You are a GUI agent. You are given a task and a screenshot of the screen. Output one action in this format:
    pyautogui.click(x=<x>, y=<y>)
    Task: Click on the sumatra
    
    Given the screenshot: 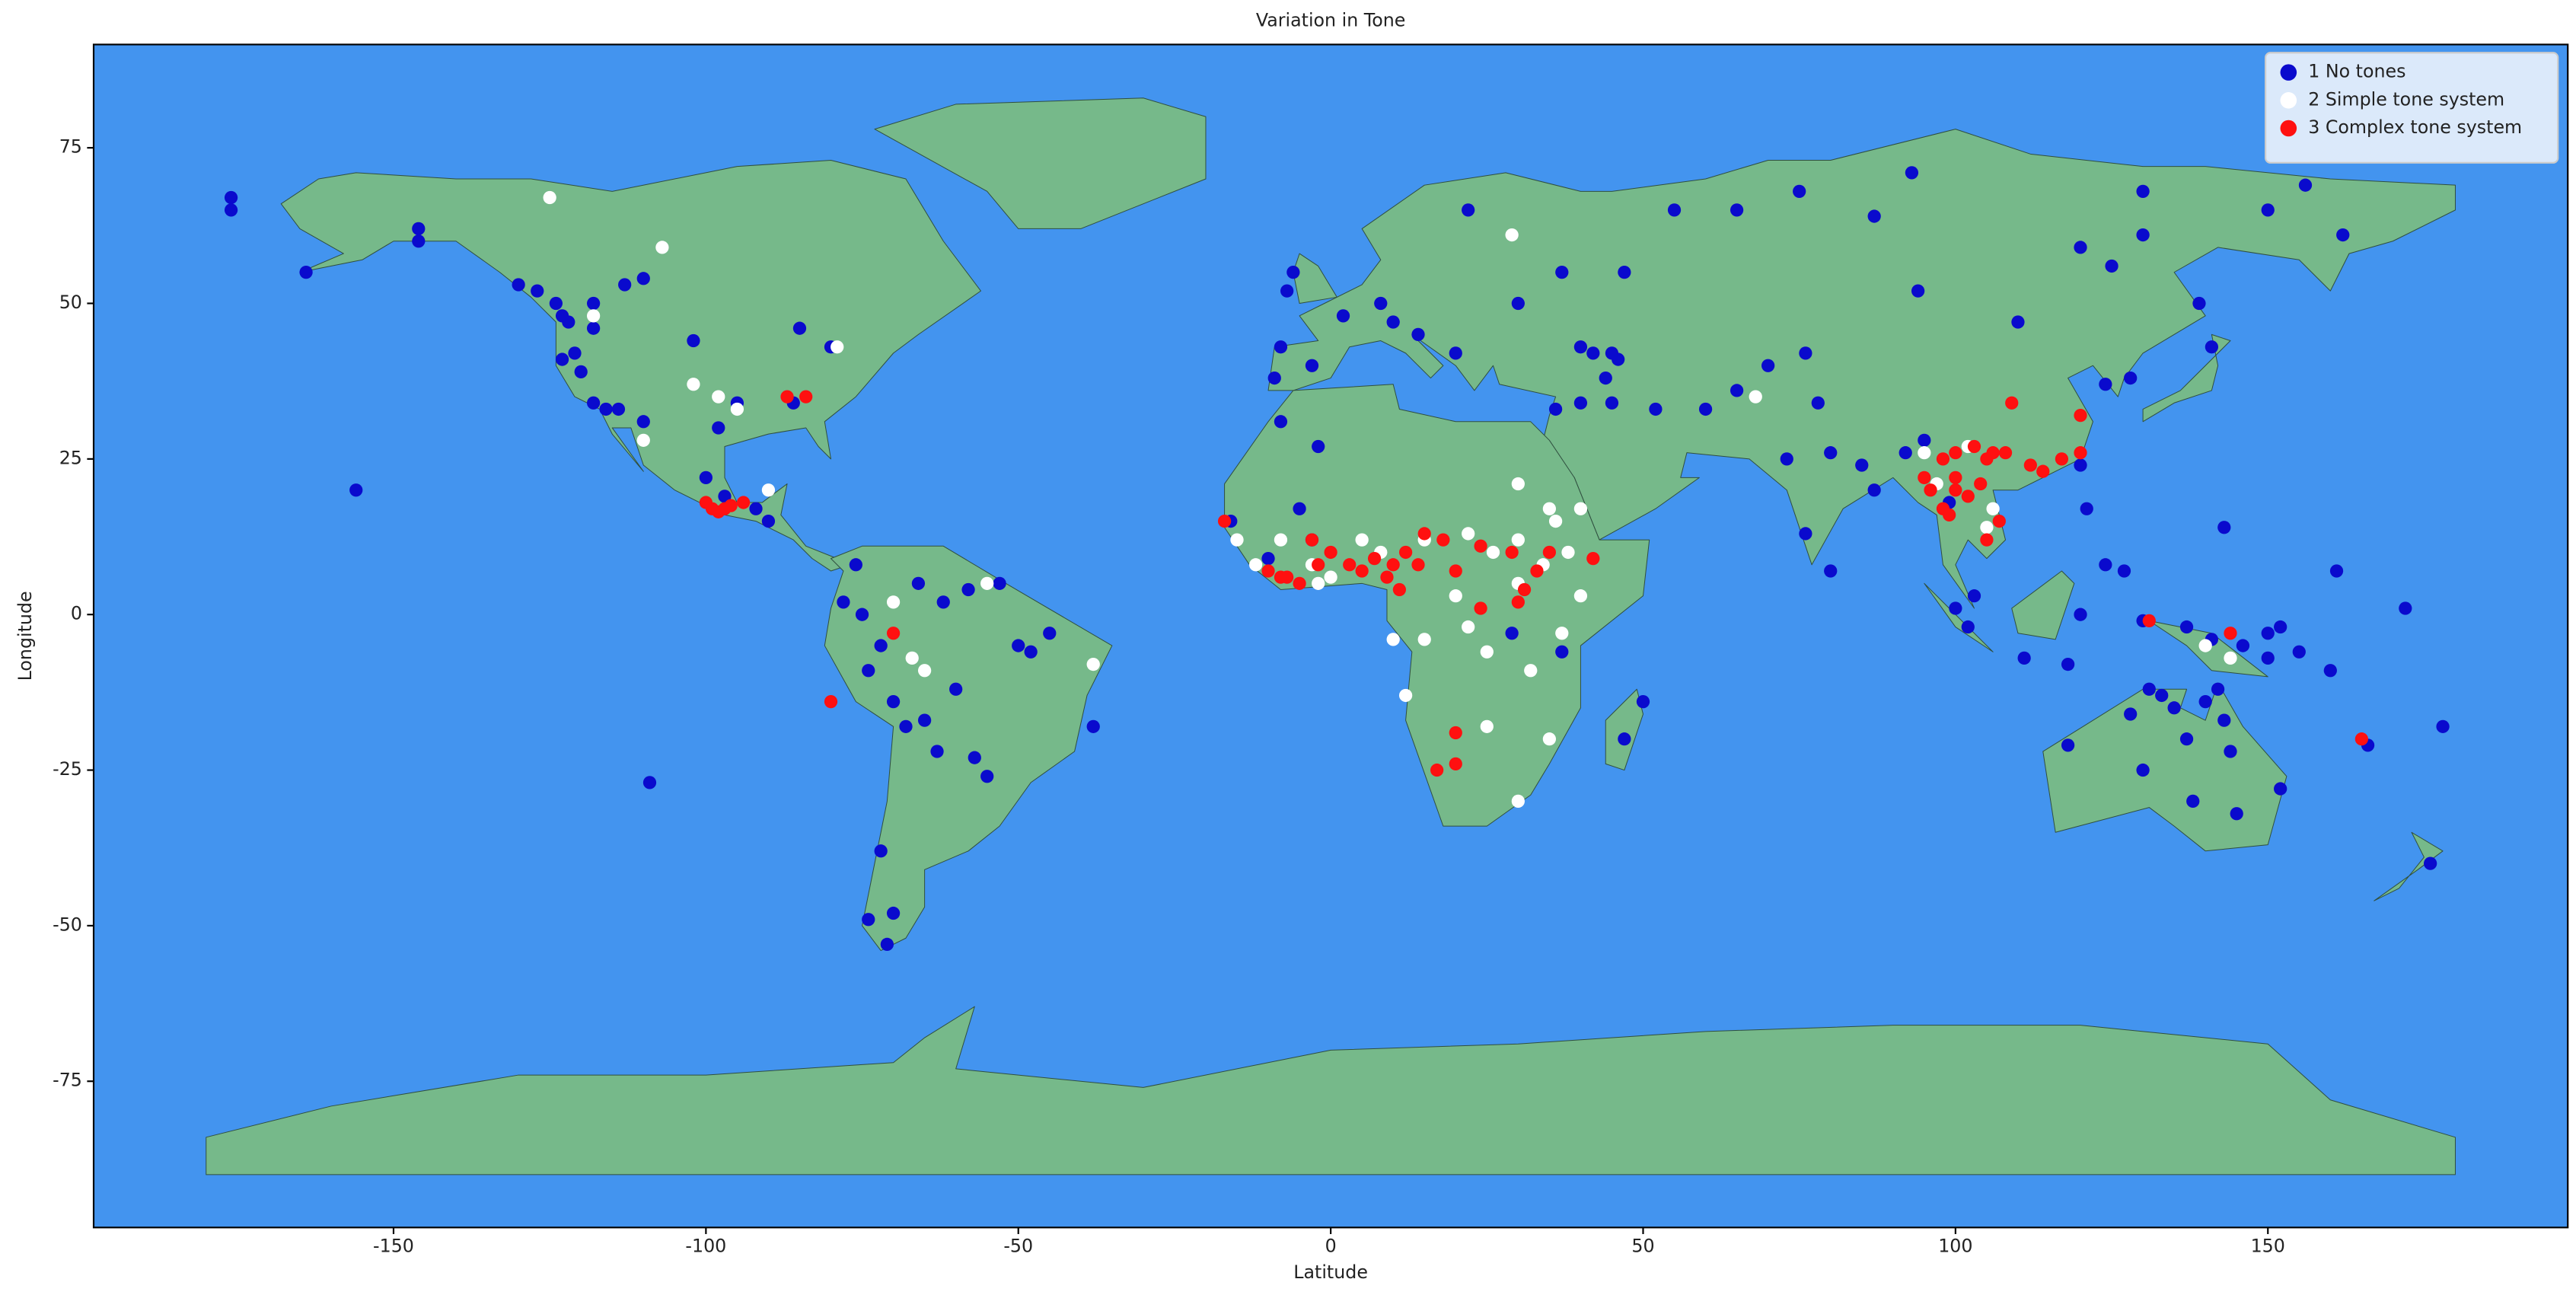 What is the action you would take?
    pyautogui.click(x=1958, y=617)
    